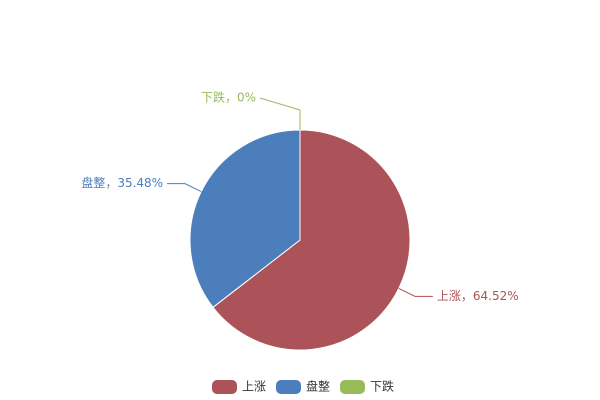  I want to click on legend-label: 下跌, so click(382, 386).